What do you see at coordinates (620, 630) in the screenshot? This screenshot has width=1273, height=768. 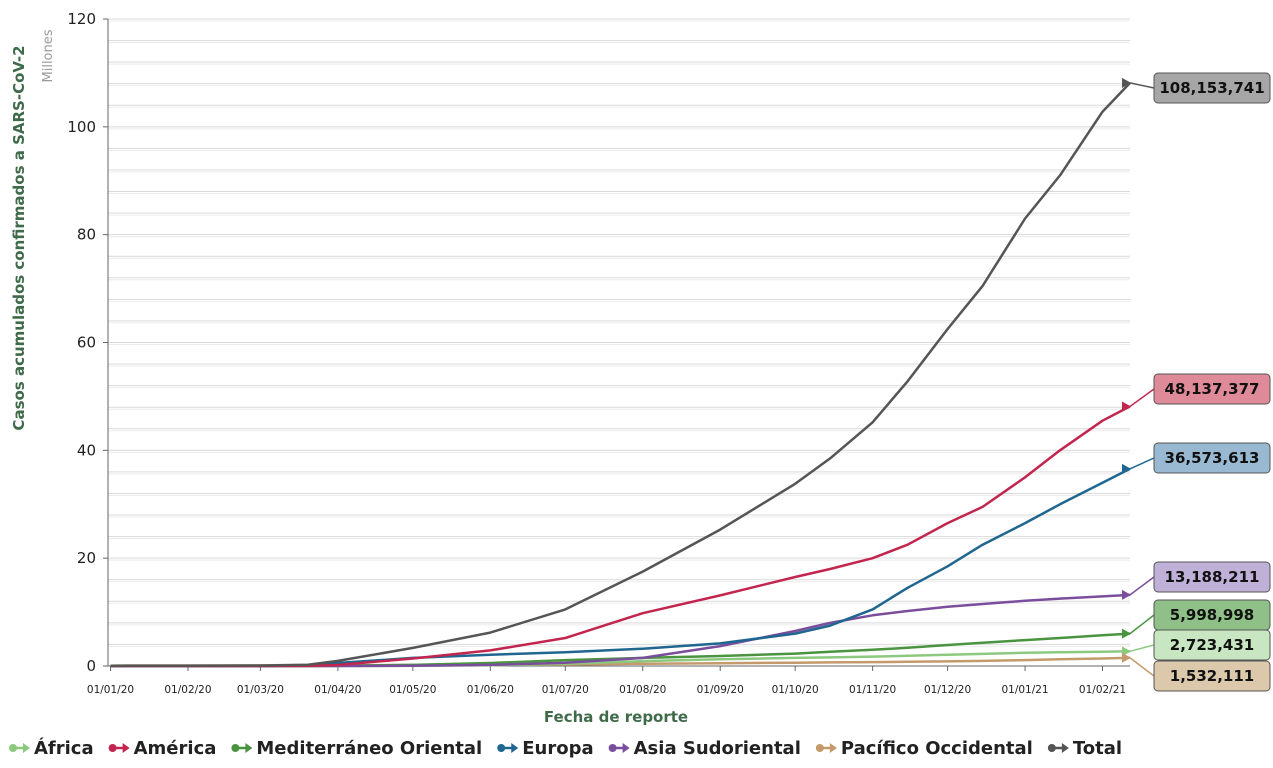 I see `series-line-asia-sudoriental` at bounding box center [620, 630].